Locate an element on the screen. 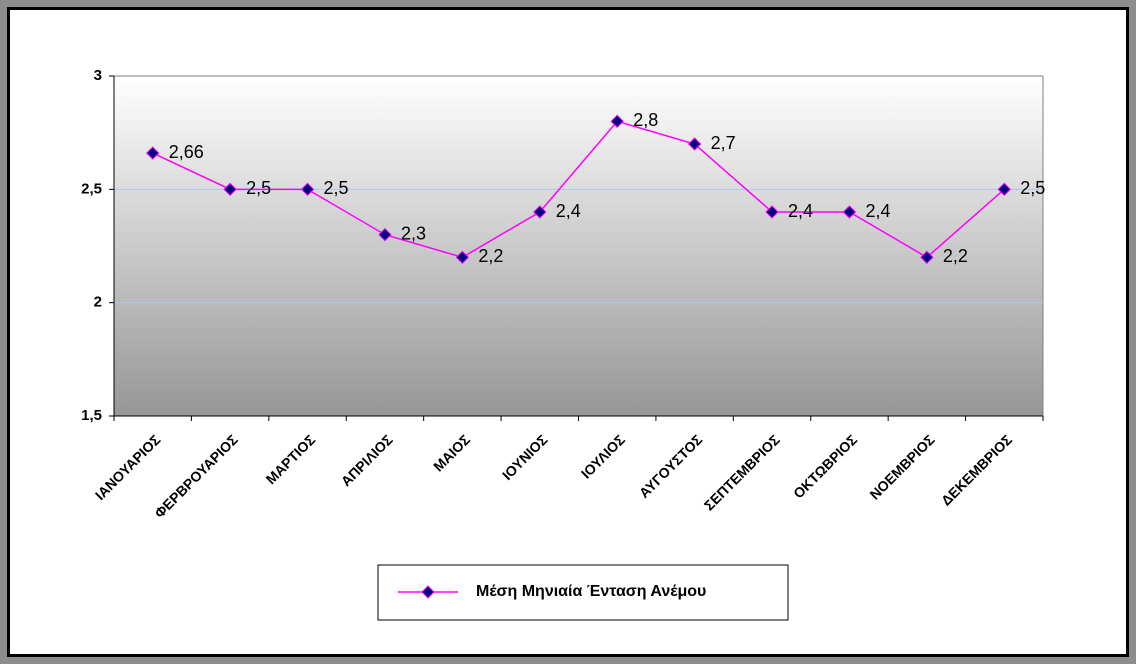 Image resolution: width=1136 pixels, height=664 pixels. y-tick-label: 2,5 is located at coordinates (91, 188).